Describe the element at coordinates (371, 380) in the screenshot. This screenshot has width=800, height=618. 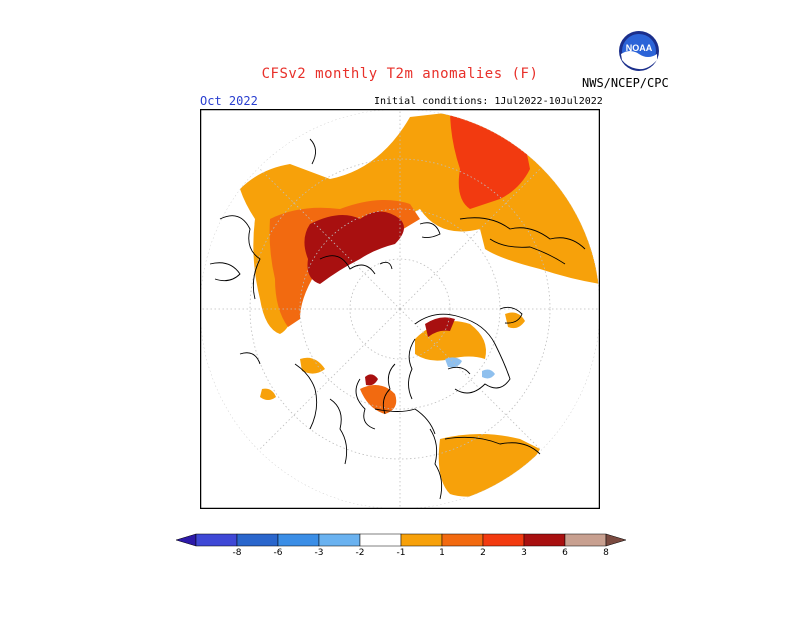
I see `anomaly-region-alaska-hot` at that location.